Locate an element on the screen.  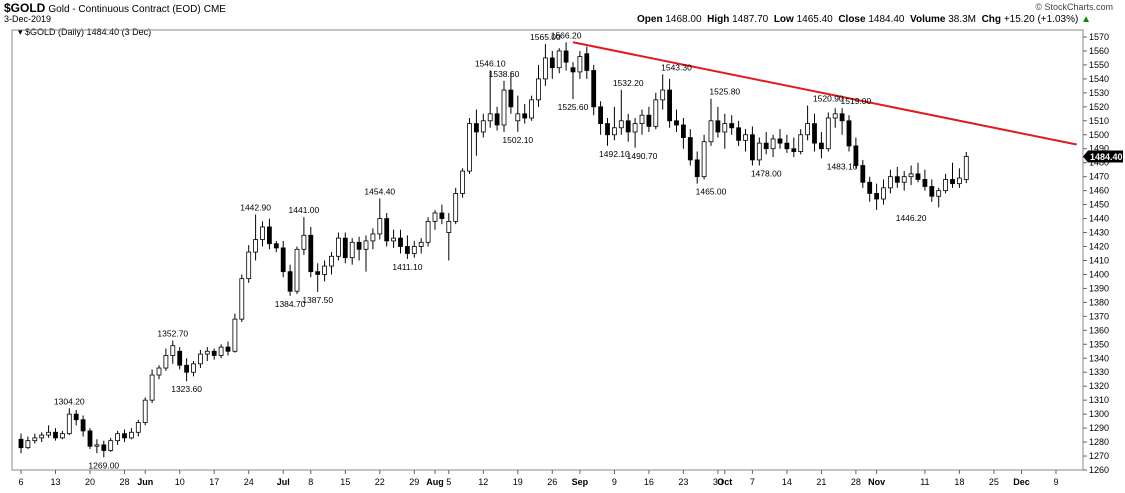
price-annotation: 1483.10 is located at coordinates (842, 166).